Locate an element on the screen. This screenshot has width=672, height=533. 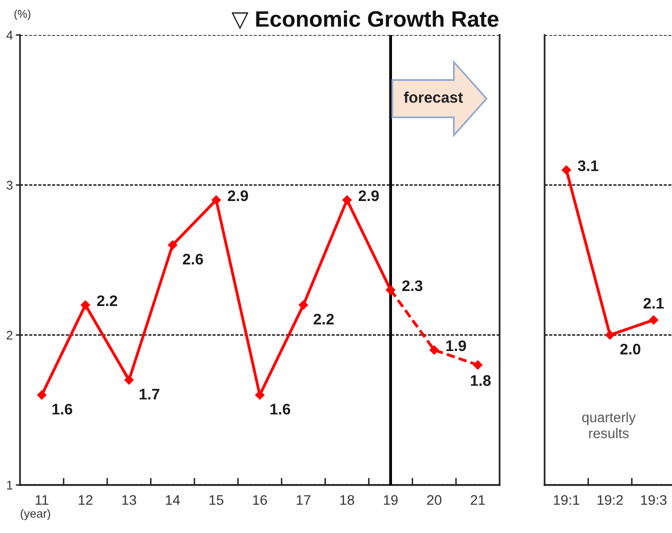
data-label: 1.9 is located at coordinates (456, 346).